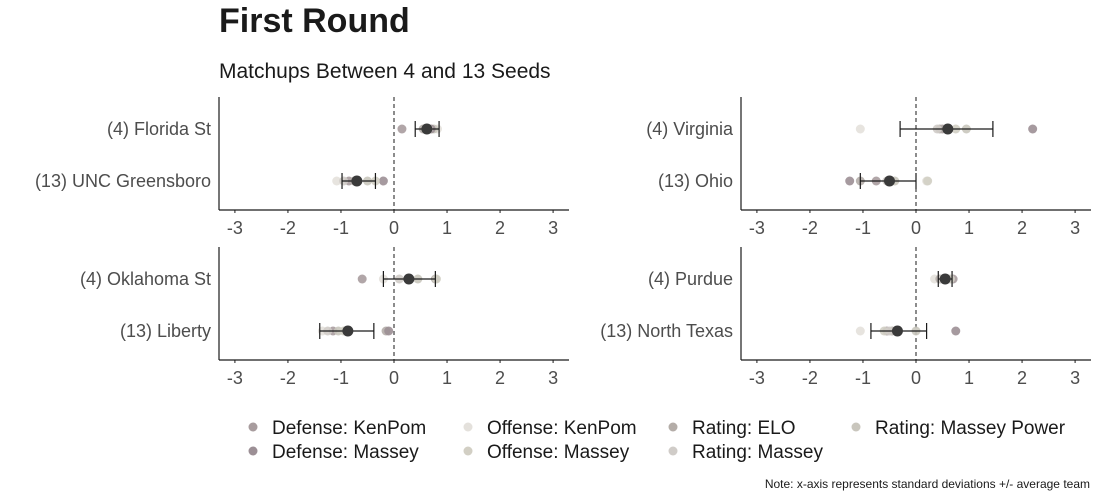  I want to click on team-label: (13) Liberty, so click(165, 331).